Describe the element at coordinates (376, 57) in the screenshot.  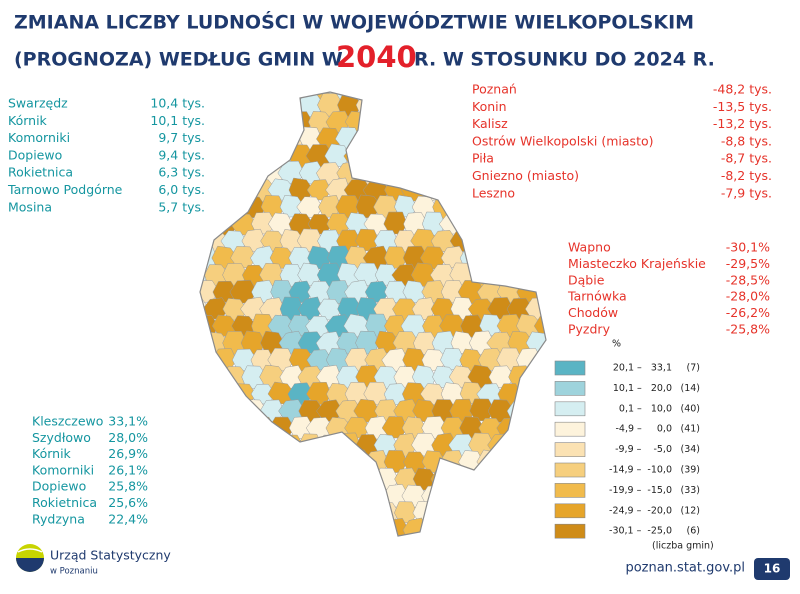
I see `title-year: 2040` at that location.